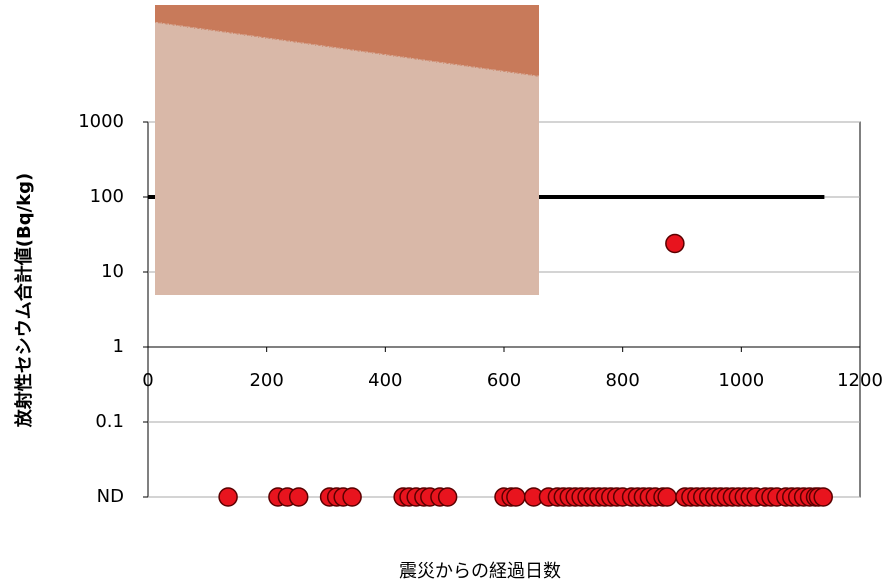 This screenshot has height=586, width=891. Describe the element at coordinates (480, 571) in the screenshot. I see `x-axis-label: 震災からの経過日数` at that location.